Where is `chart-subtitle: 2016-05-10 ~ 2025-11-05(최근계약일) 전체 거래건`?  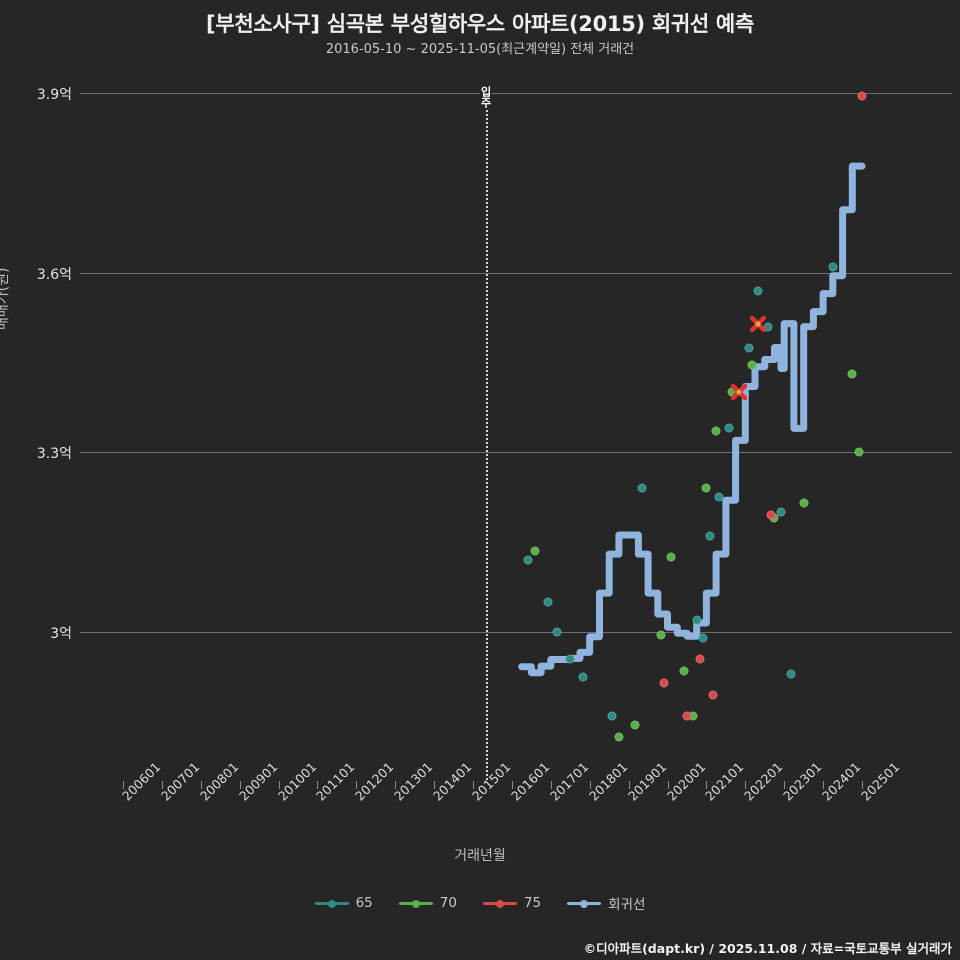 chart-subtitle: 2016-05-10 ~ 2025-11-05(최근계약일) 전체 거래건 is located at coordinates (480, 49).